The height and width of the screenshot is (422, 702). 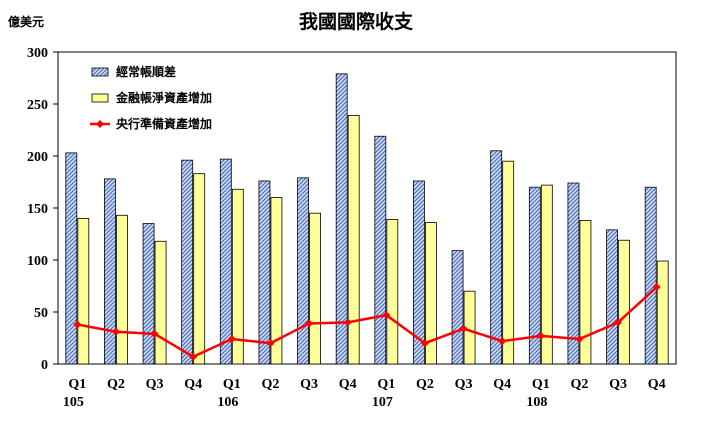 I want to click on legend-label-reserve-assets: 央行準備資產增加, so click(x=164, y=123).